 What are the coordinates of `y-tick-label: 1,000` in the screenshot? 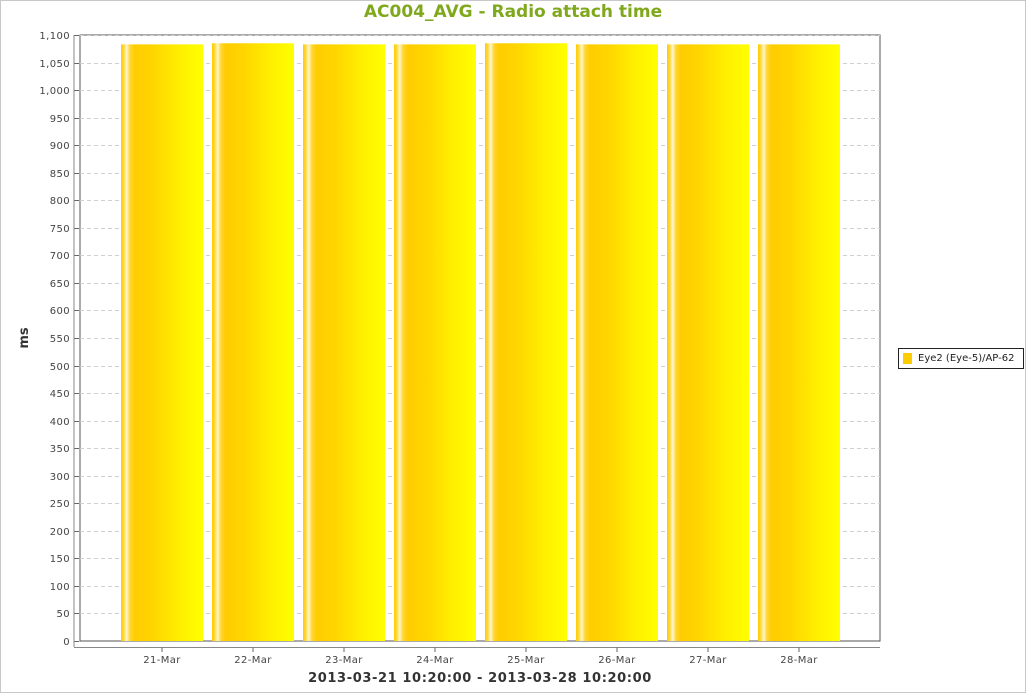 It's located at (54, 91).